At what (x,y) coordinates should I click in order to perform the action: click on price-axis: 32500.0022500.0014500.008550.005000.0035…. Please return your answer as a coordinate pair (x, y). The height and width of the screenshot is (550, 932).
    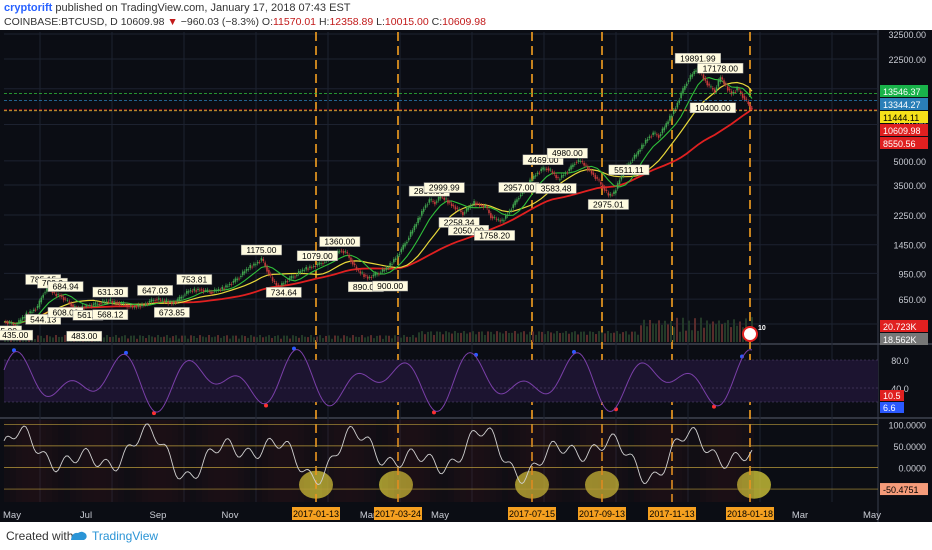
    Looking at the image, I should click on (904, 263).